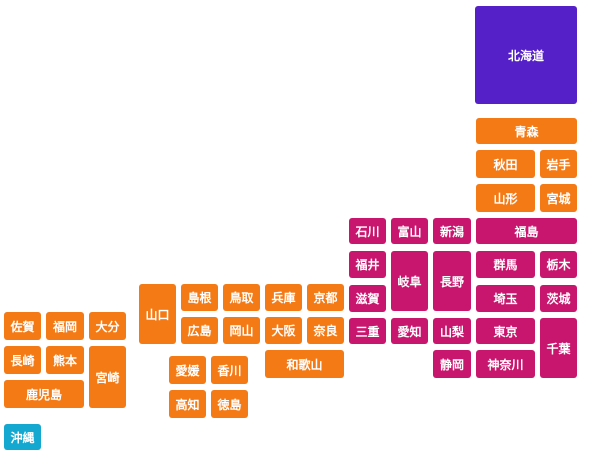  Describe the element at coordinates (526, 55) in the screenshot. I see `prefecture-tile: 北海道` at that location.